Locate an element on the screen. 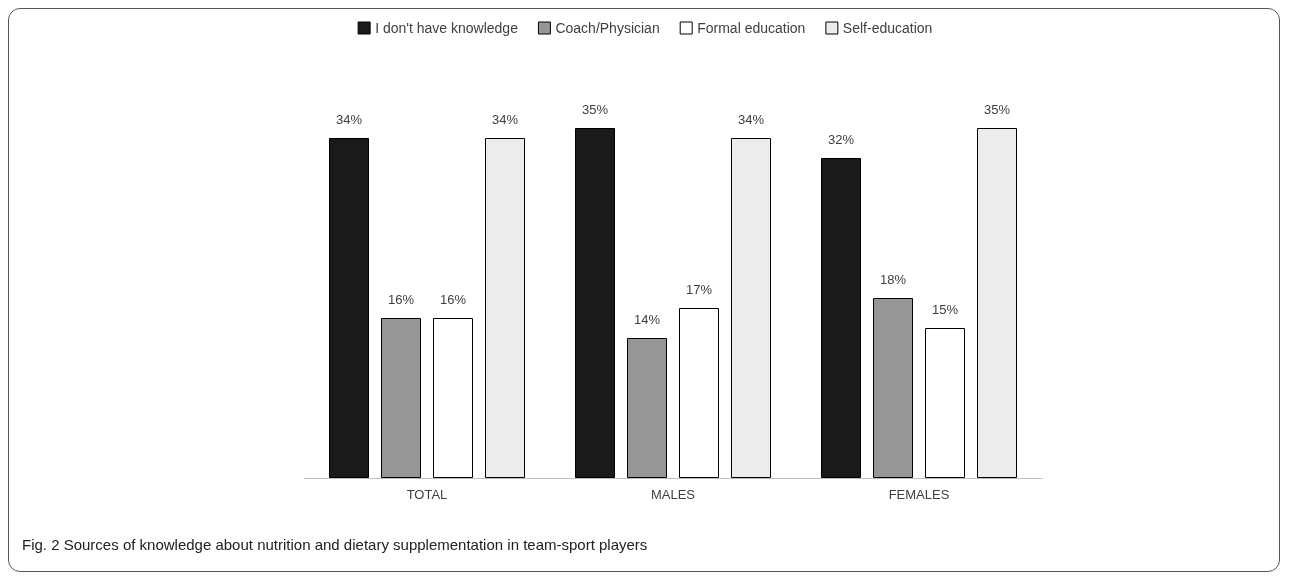 This screenshot has height=582, width=1290. legend-label: Coach/Physician is located at coordinates (607, 28).